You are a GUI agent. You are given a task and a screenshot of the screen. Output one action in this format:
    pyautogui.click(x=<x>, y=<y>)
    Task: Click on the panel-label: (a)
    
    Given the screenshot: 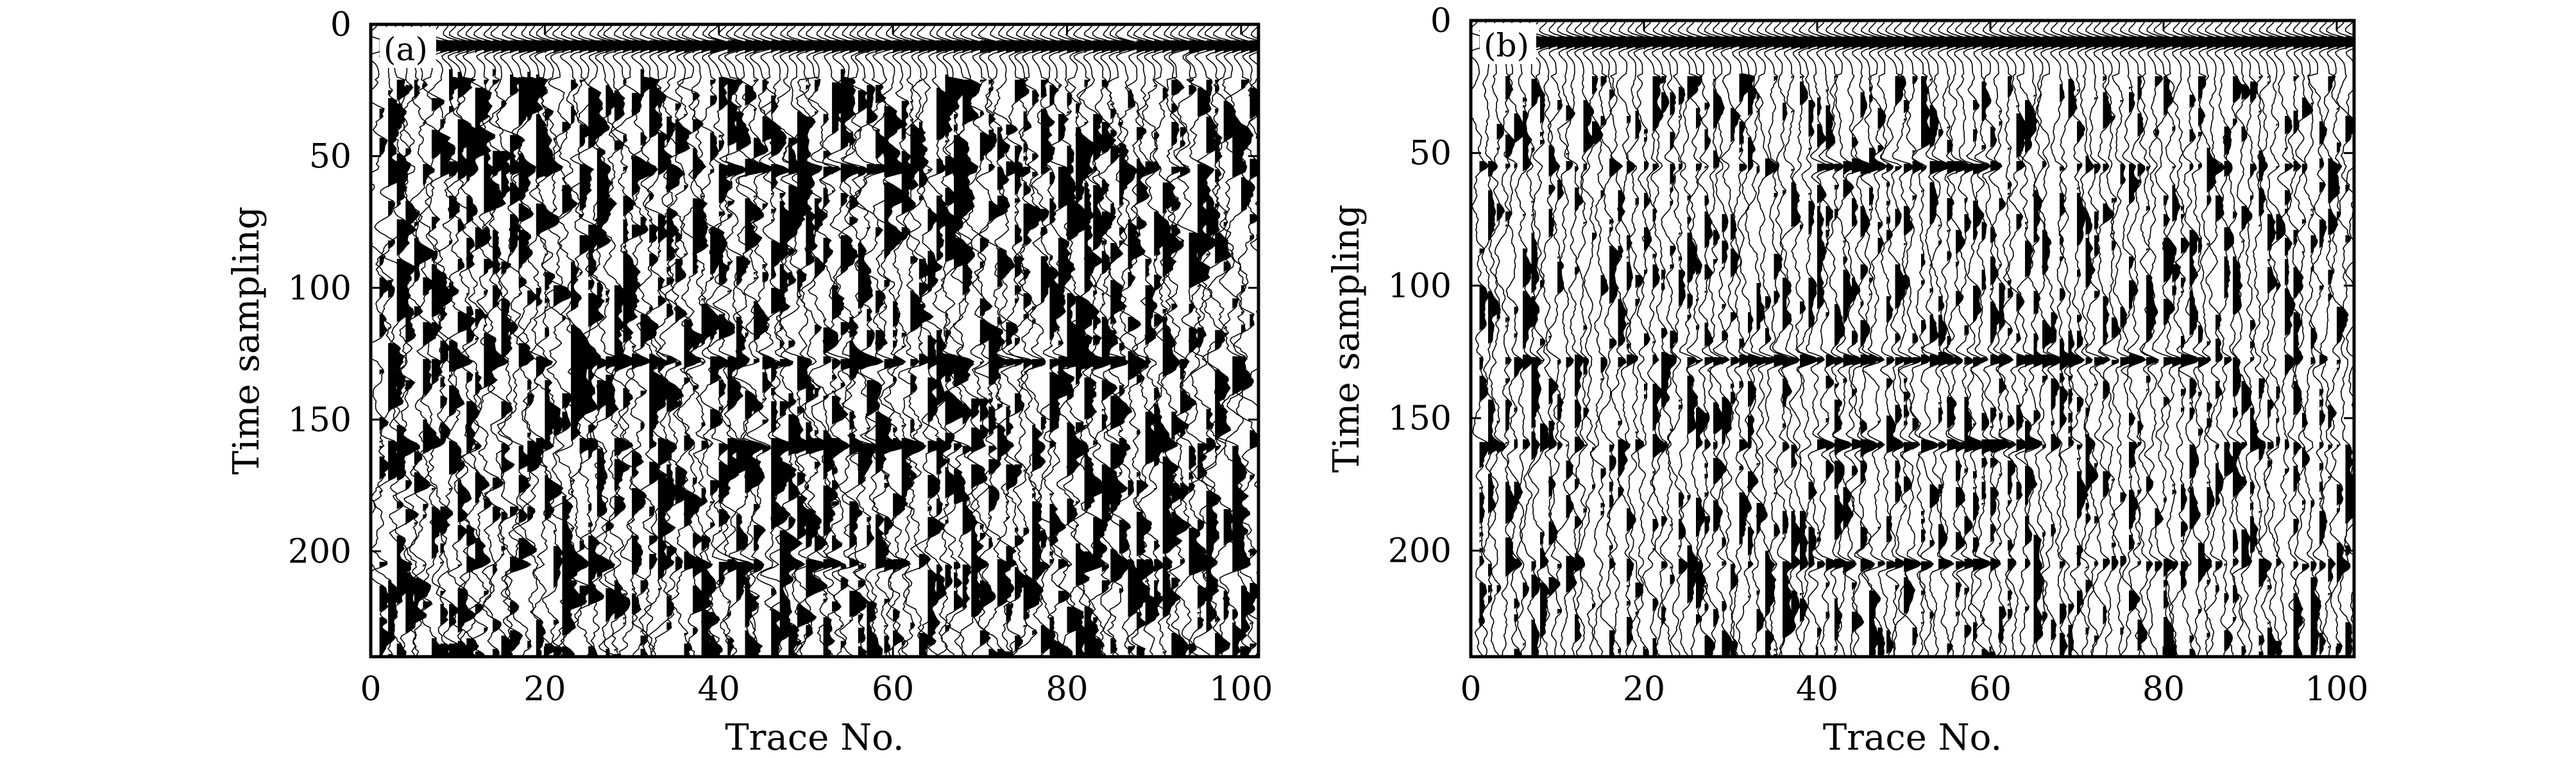 What is the action you would take?
    pyautogui.click(x=406, y=49)
    